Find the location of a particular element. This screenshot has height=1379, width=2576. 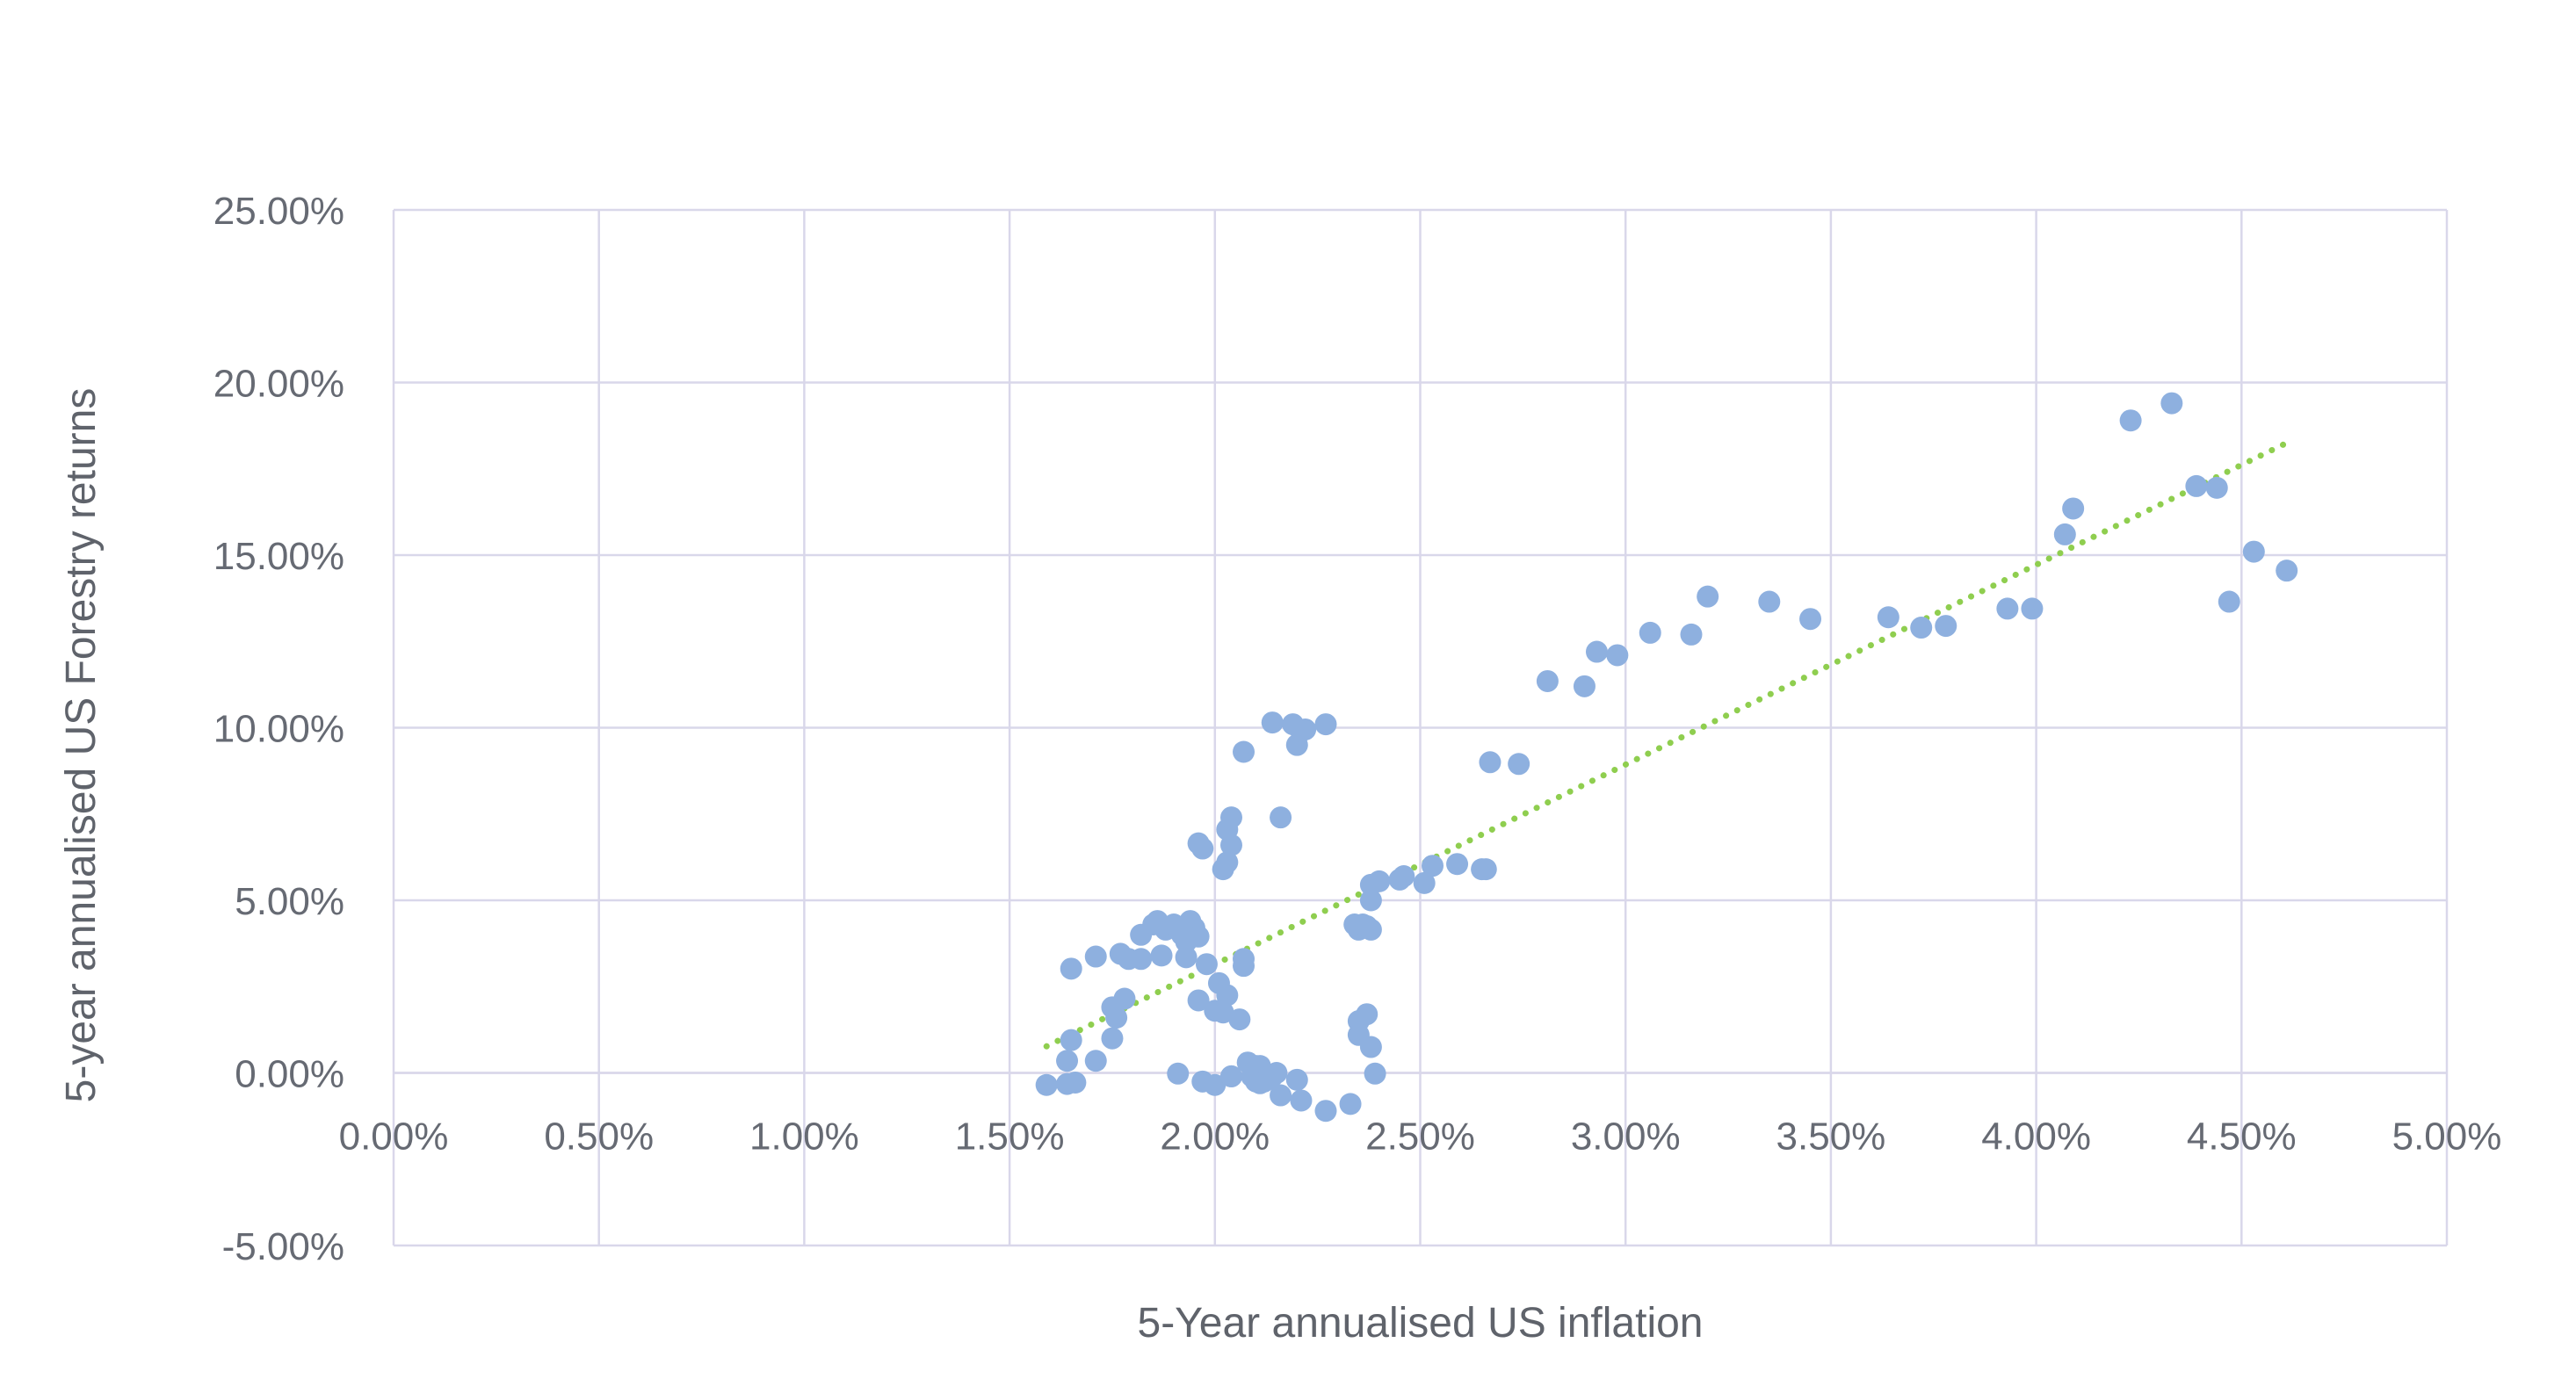

x-tick-label: 4.50% is located at coordinates (2242, 1137).